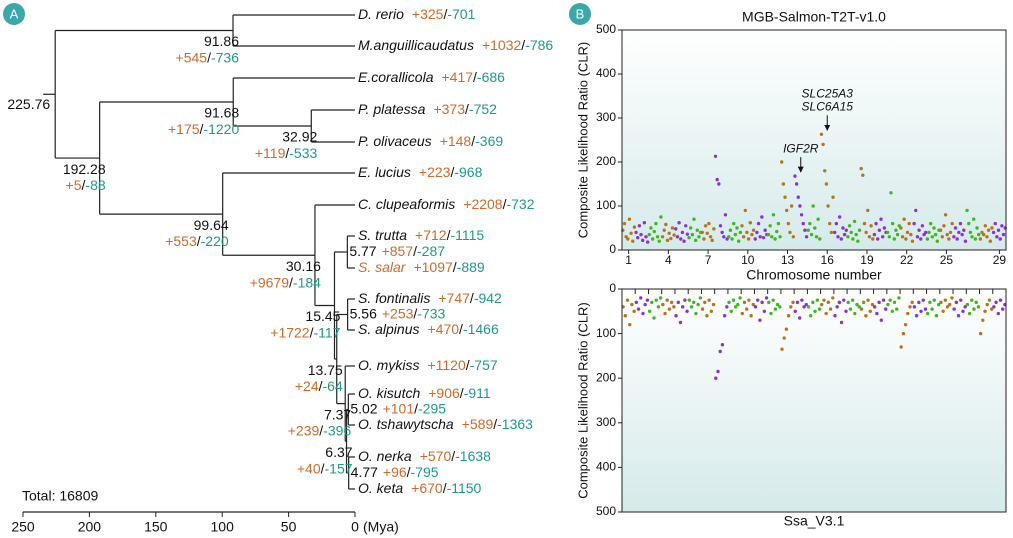  I want to click on taxon-name: S. salar, so click(382, 267).